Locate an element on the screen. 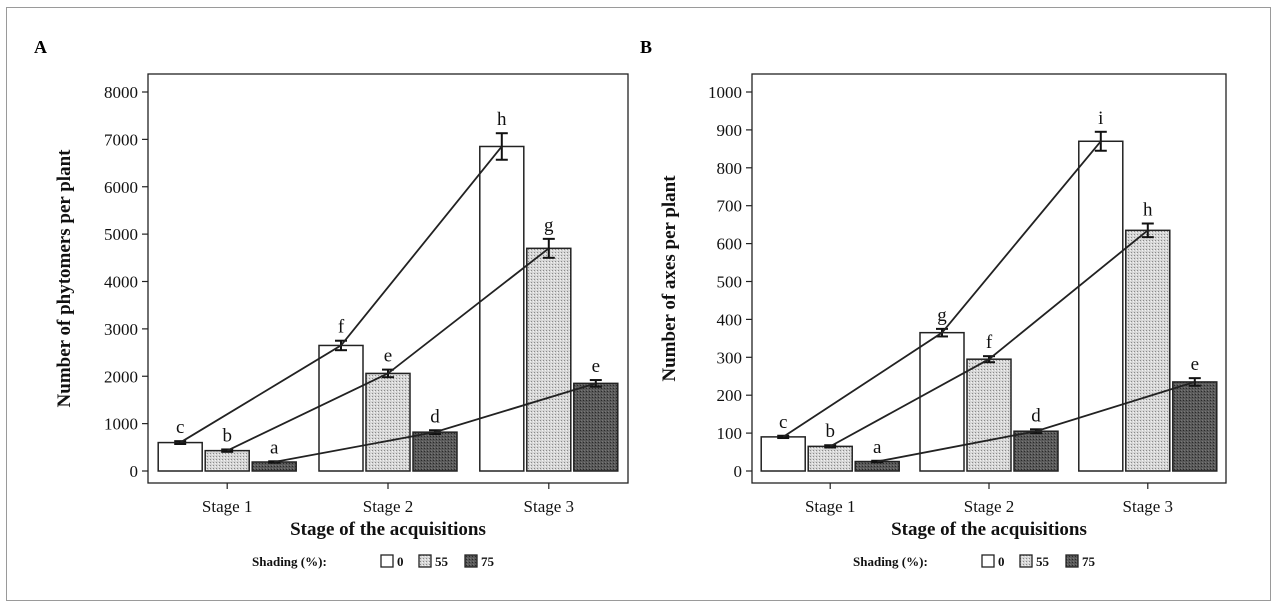  y-tick-label: 2000 is located at coordinates (121, 376).